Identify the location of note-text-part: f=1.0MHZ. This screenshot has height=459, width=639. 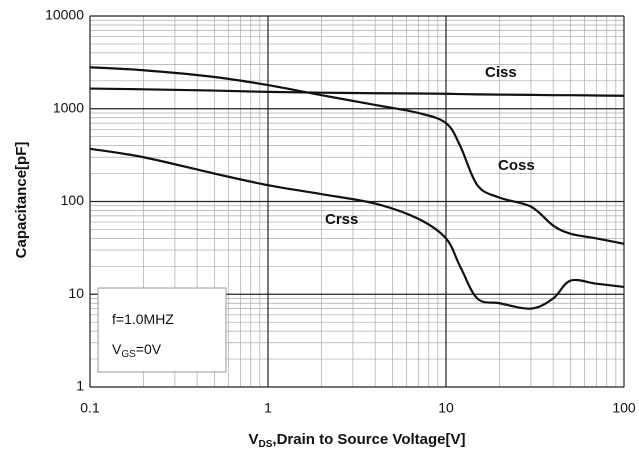
(143, 319).